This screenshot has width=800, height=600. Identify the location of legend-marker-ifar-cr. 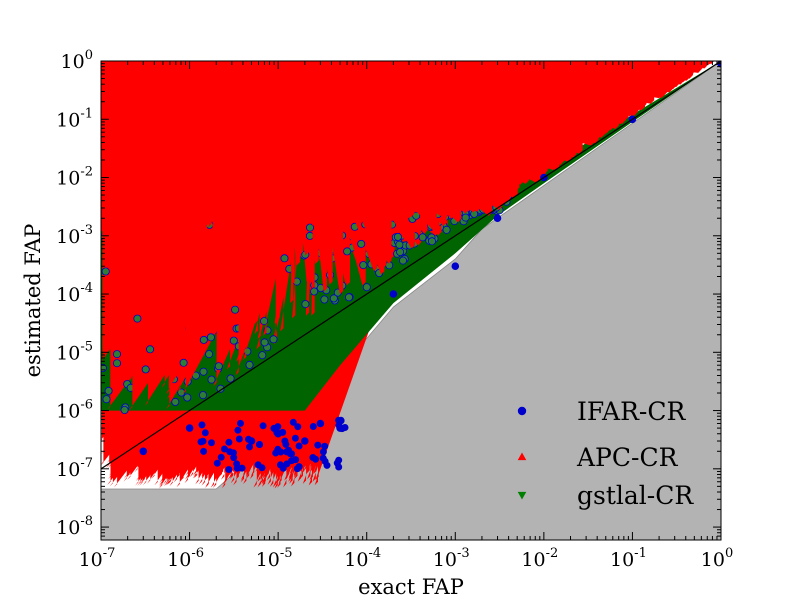
(522, 411).